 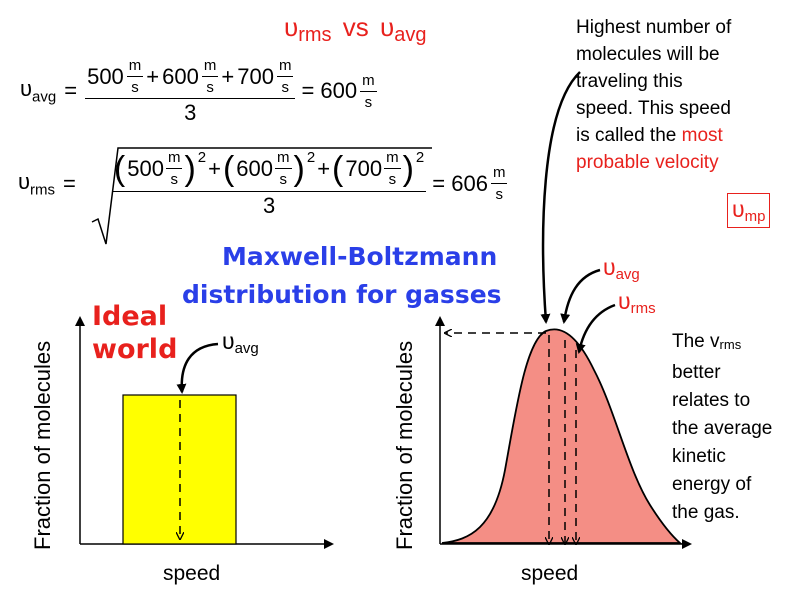 What do you see at coordinates (580, 296) in the screenshot?
I see `vavg-arrow` at bounding box center [580, 296].